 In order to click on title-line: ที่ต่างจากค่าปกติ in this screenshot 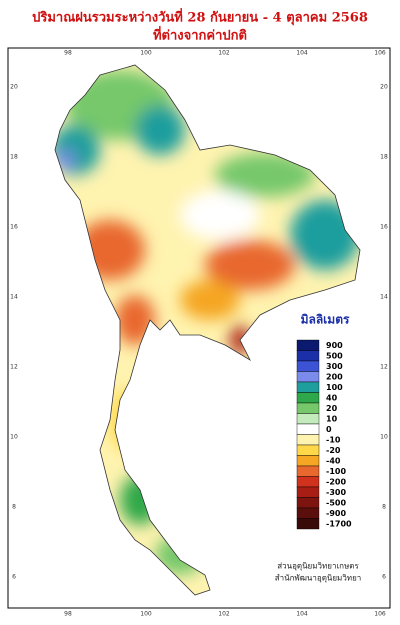, I will do `click(200, 35)`.